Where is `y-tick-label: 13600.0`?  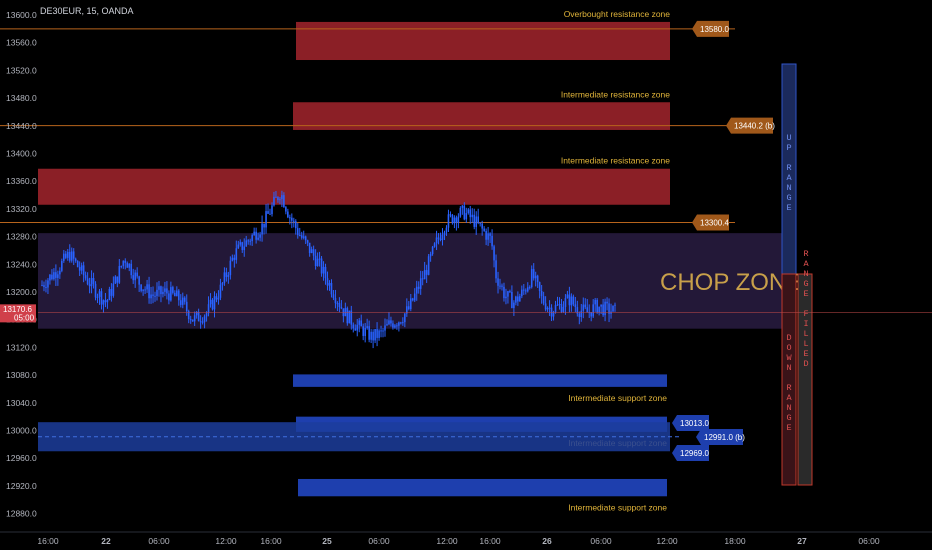 y-tick-label: 13600.0 is located at coordinates (21, 15).